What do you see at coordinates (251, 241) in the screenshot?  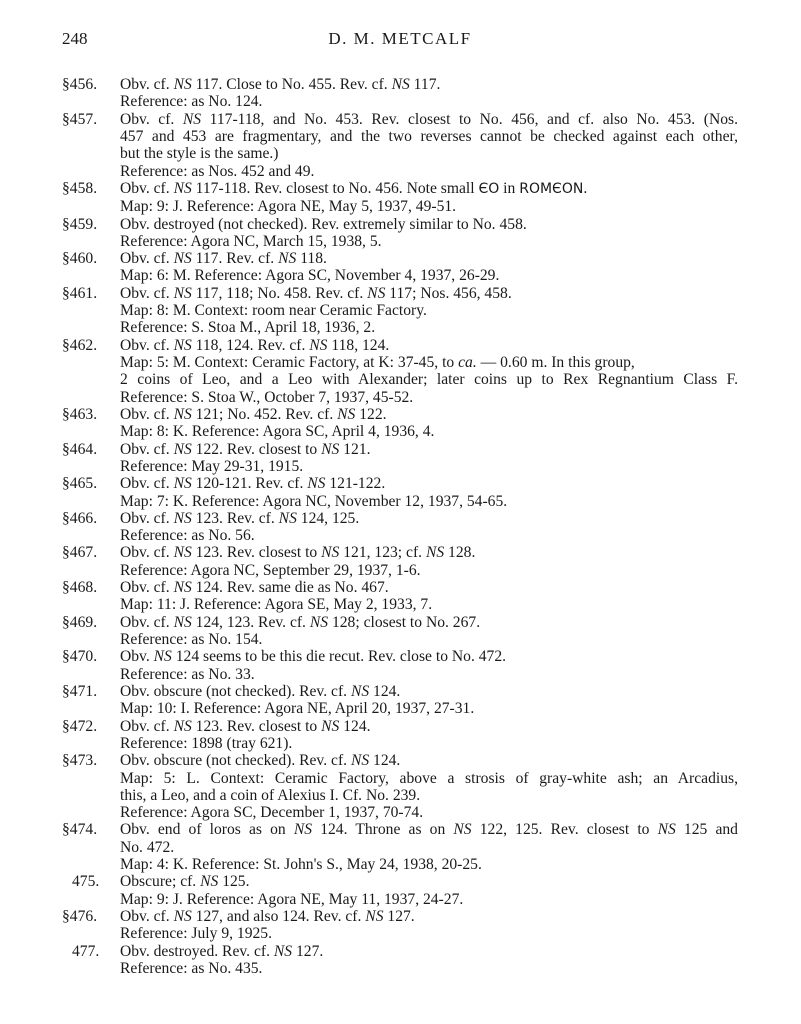 I see `entry-line: Reference: Agora NC, March 15, 1938, 5.` at bounding box center [251, 241].